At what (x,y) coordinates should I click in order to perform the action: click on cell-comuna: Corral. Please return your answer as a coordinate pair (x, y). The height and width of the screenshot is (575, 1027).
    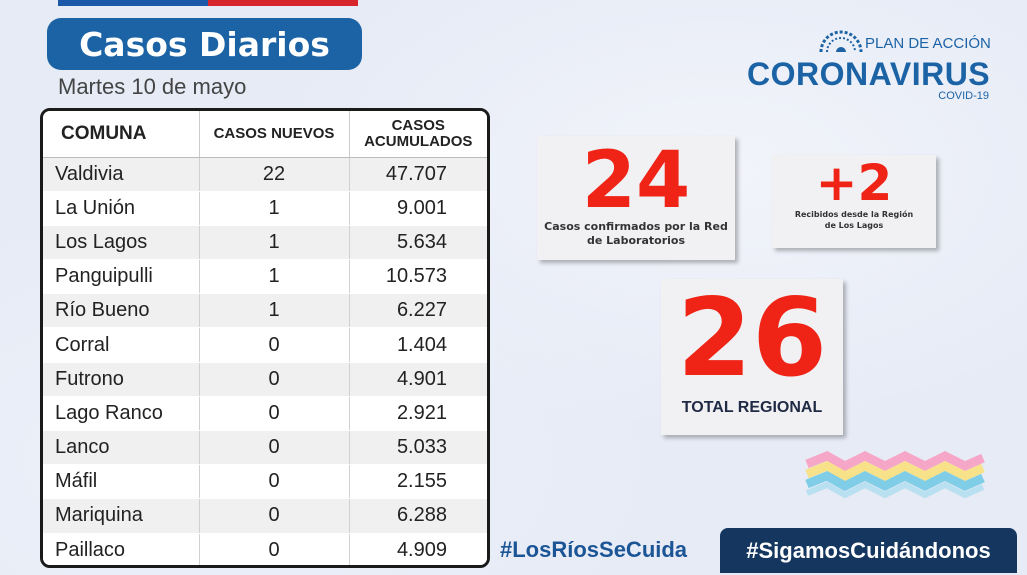
    Looking at the image, I should click on (121, 345).